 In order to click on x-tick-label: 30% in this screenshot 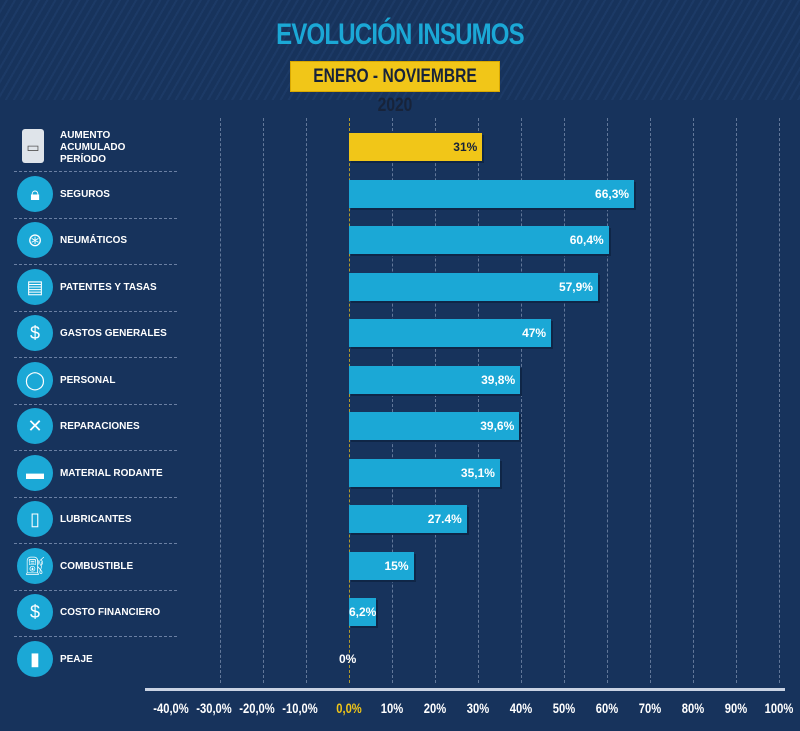, I will do `click(478, 708)`.